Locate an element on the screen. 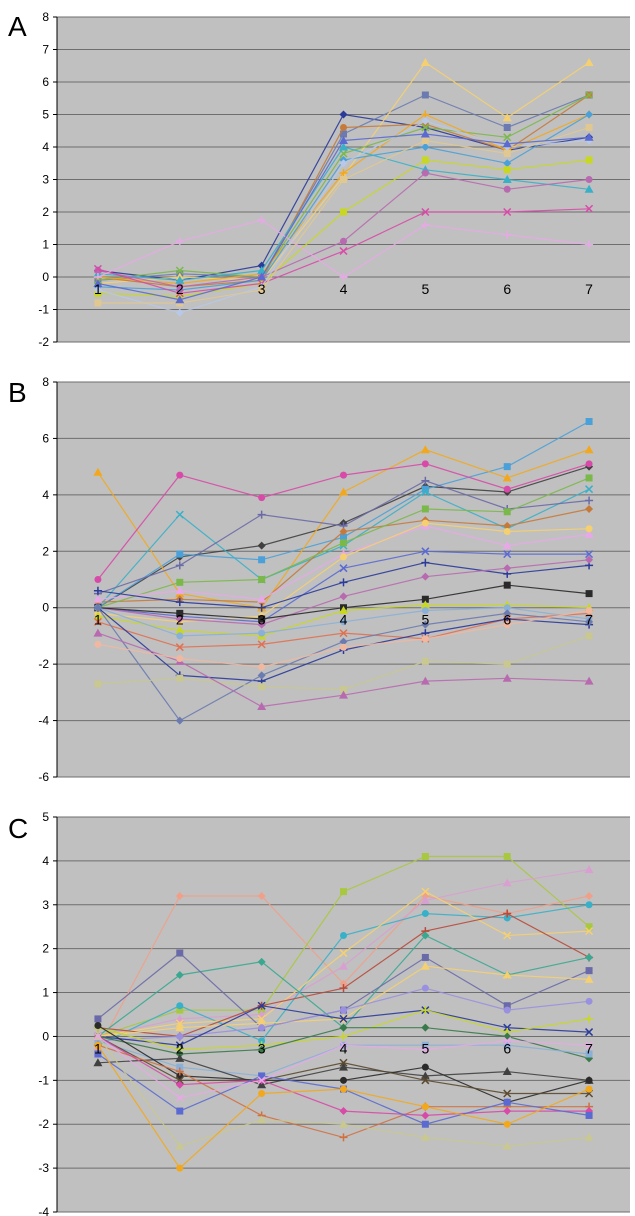 The image size is (635, 1216). panel-letter: B is located at coordinates (17, 392).